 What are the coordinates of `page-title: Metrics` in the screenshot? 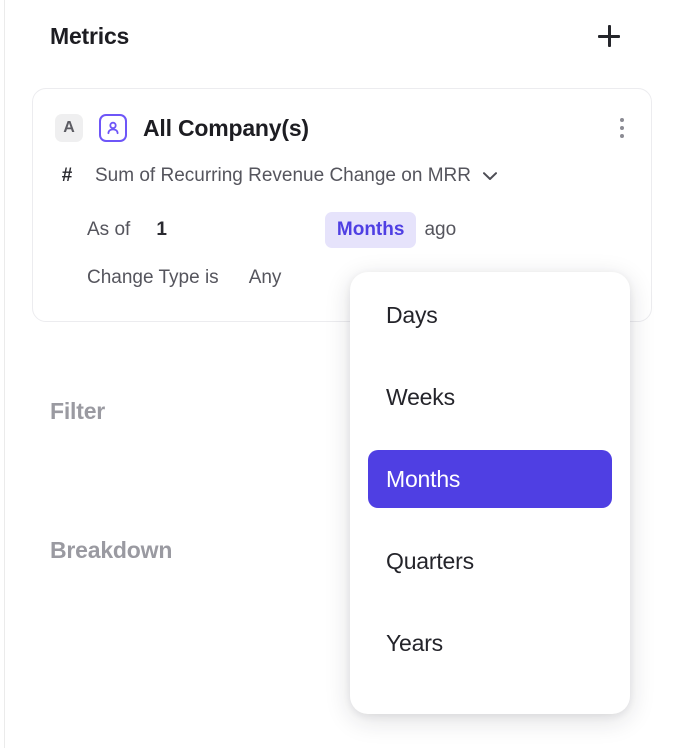 It's located at (90, 35).